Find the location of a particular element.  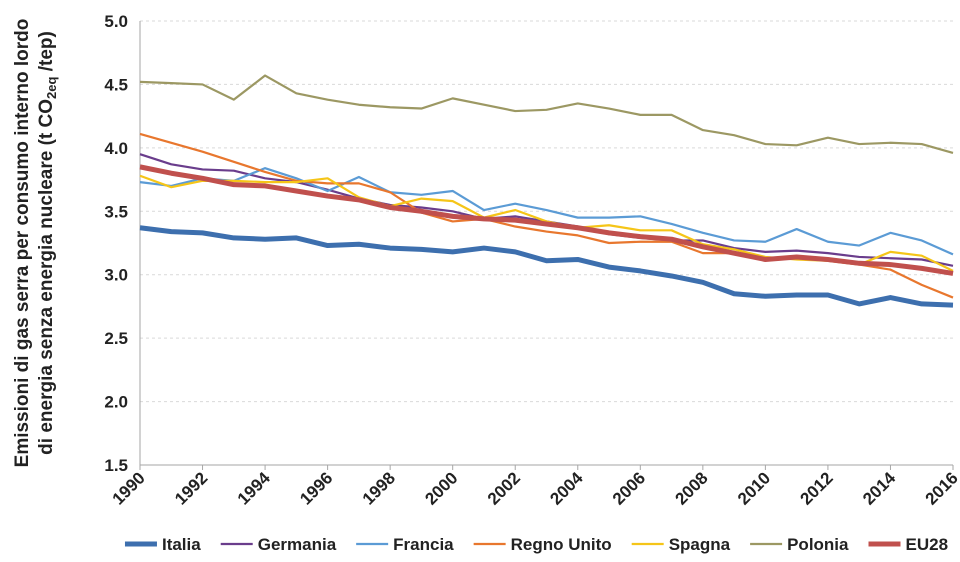

y-tick-label: 4.5 is located at coordinates (116, 84).